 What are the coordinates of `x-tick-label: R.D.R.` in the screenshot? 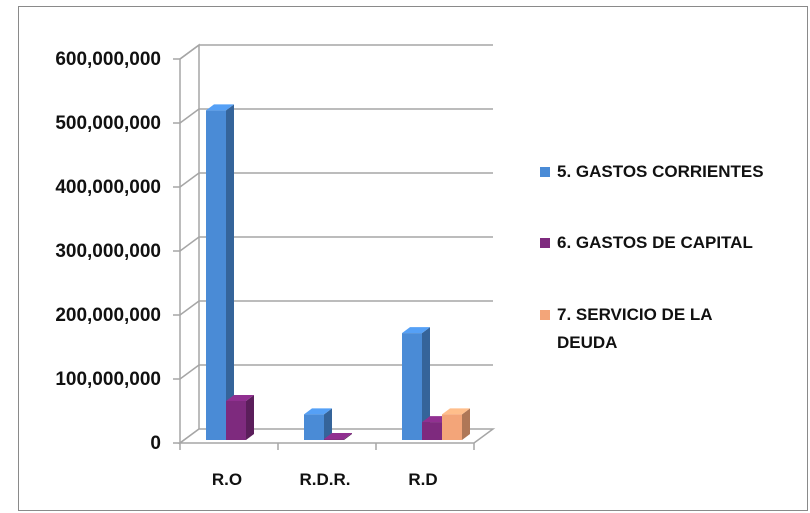 It's located at (325, 479).